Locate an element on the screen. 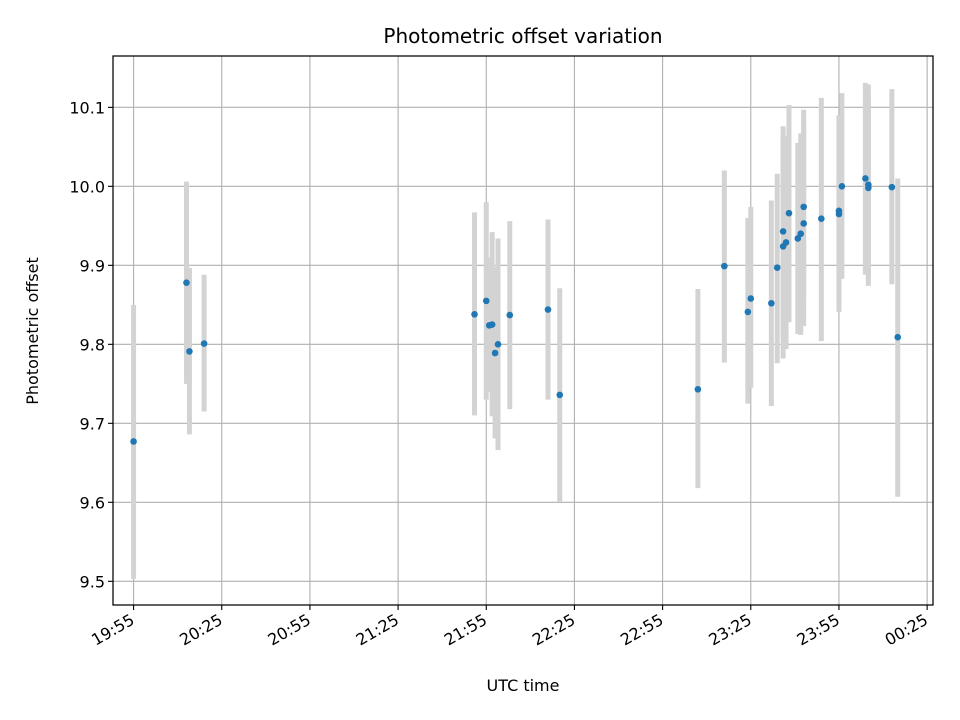 Image resolution: width=960 pixels, height=720 pixels. y-tick-label: 10.1 is located at coordinates (87, 107).